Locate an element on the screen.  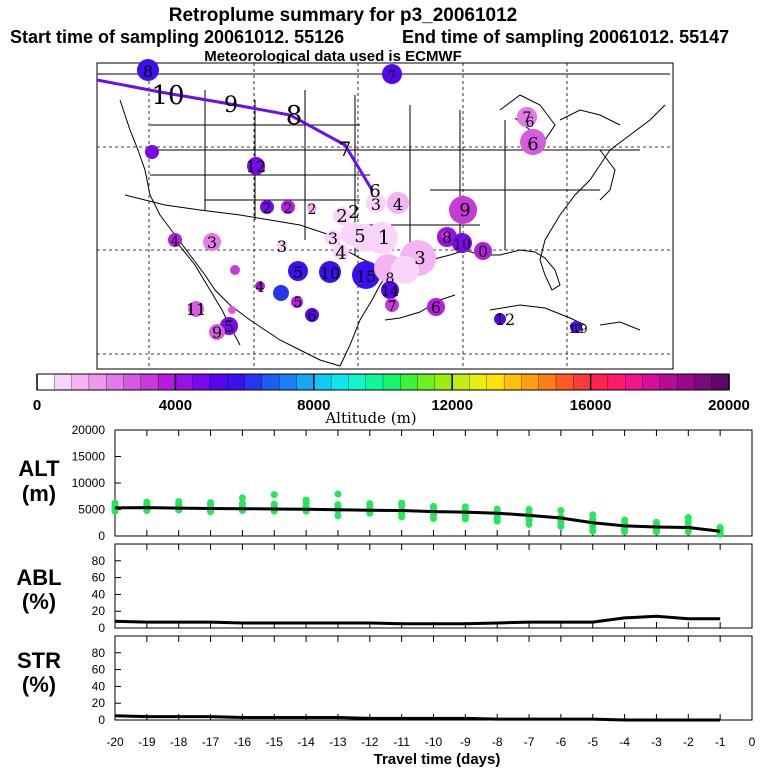
x-tick-label: -8 is located at coordinates (497, 742).